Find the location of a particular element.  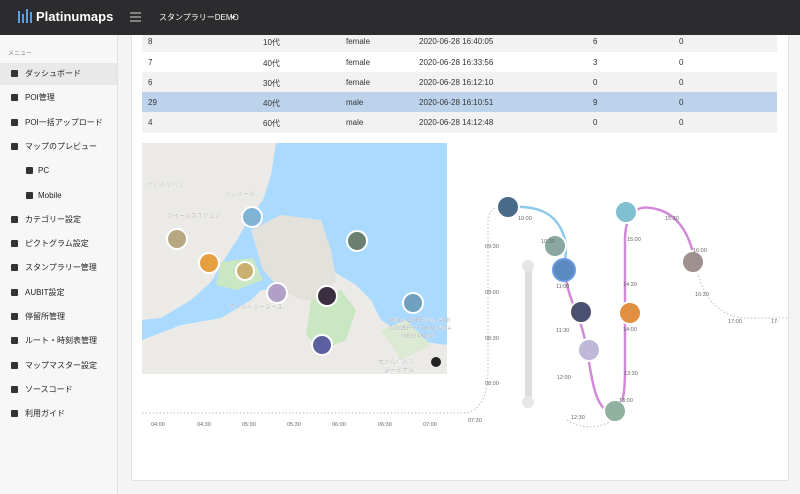

menu-heading: メニュー is located at coordinates (20, 54).